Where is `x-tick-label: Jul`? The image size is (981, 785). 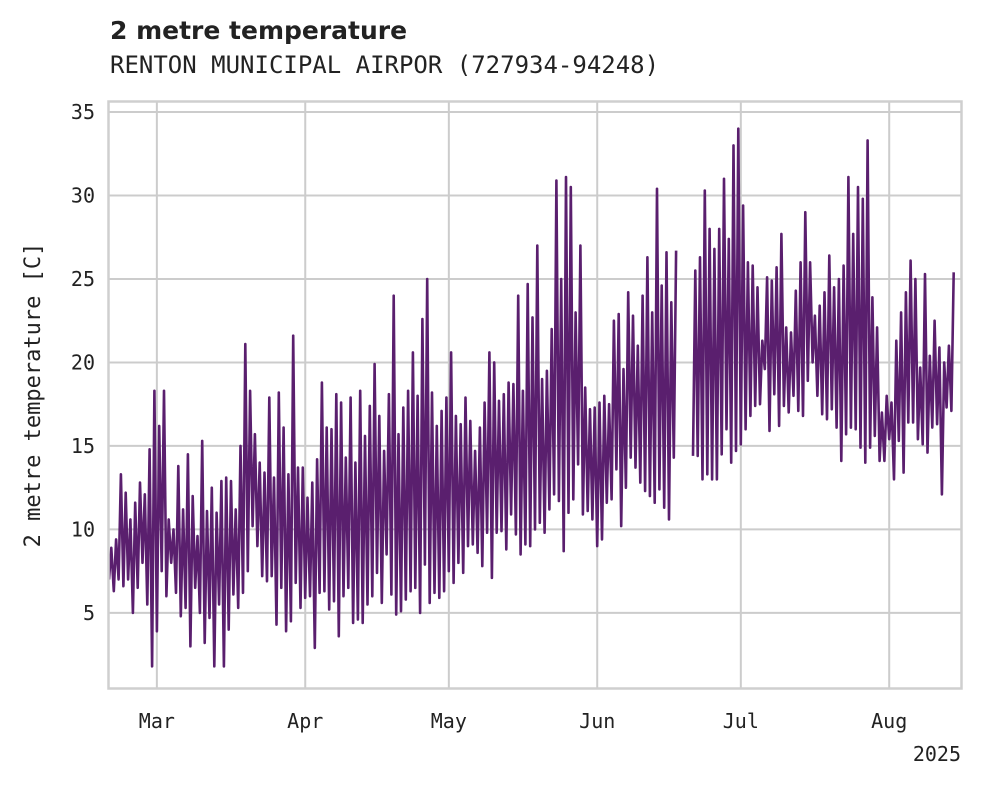 x-tick-label: Jul is located at coordinates (741, 721).